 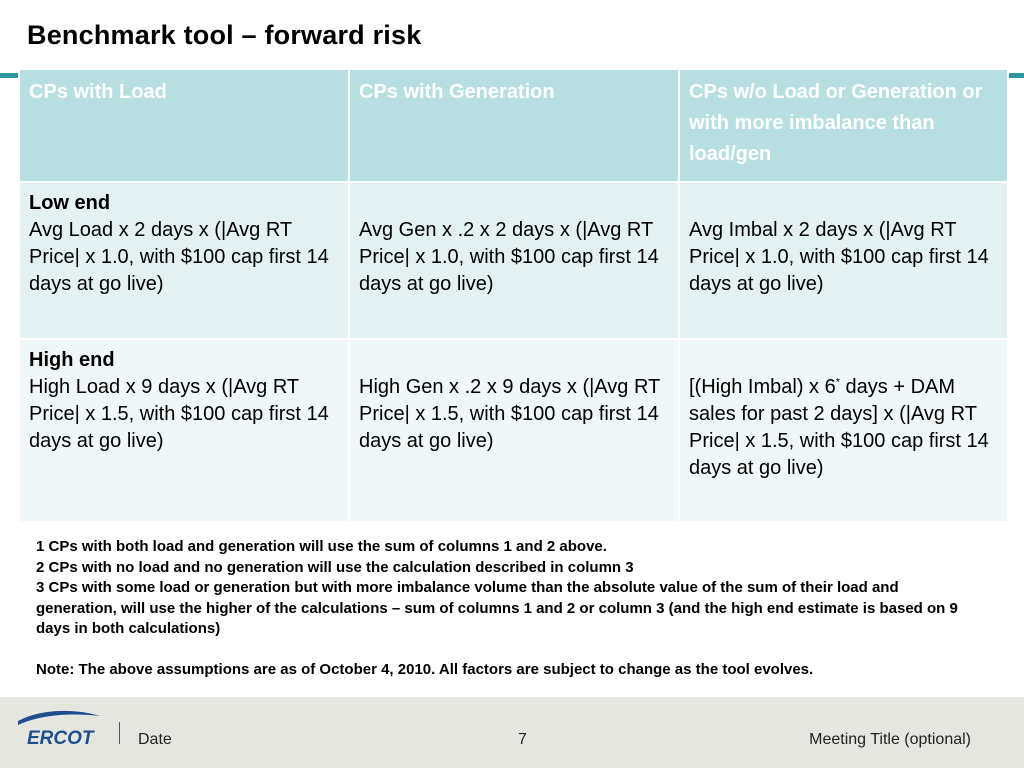 I want to click on ercot-logo: ERCOT, so click(x=59, y=729).